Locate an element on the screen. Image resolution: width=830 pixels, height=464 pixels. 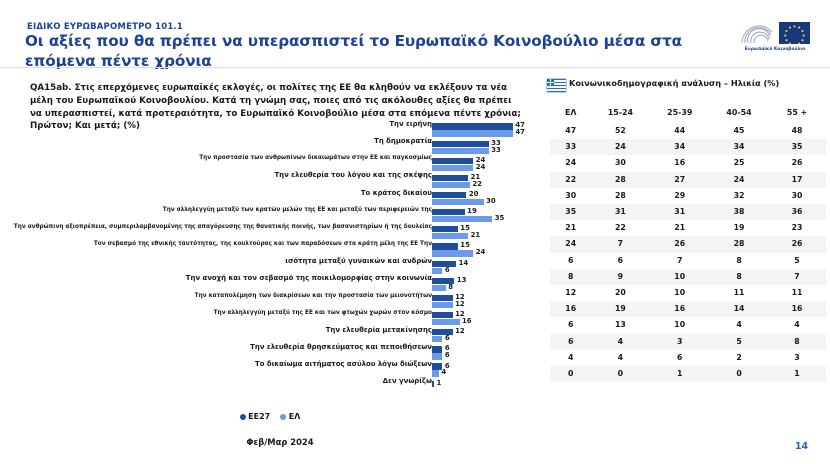
bar-value-label: 24 is located at coordinates (480, 252).